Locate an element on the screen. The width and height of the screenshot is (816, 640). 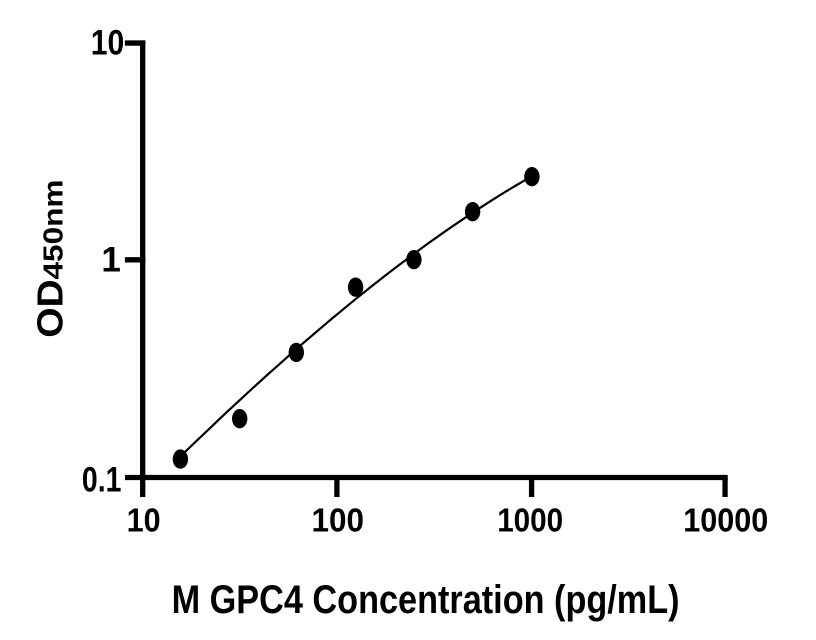
svg-text: 0.1 is located at coordinates (102, 479).